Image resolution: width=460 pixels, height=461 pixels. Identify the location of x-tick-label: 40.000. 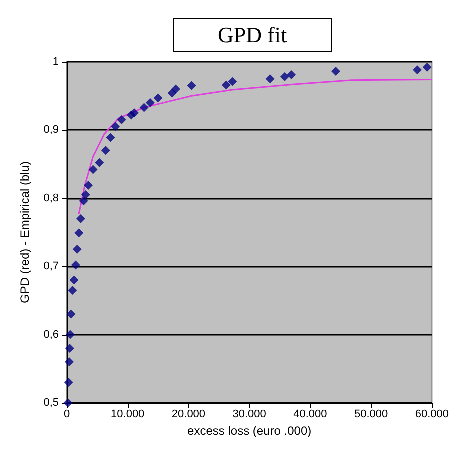
(311, 414).